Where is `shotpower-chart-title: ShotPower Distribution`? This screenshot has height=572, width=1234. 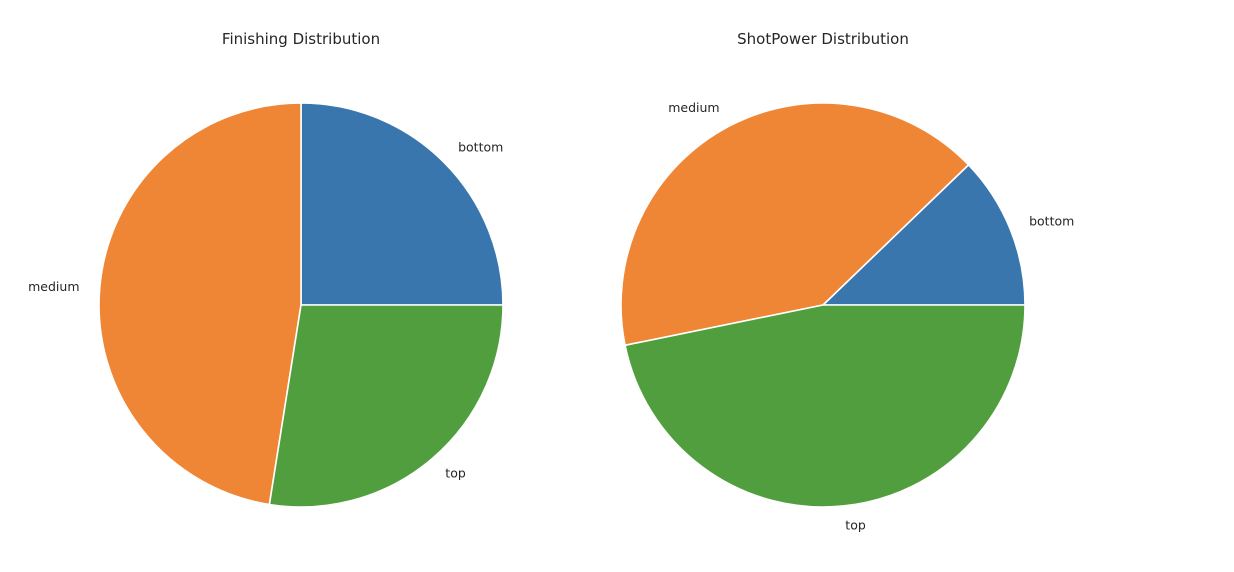 shotpower-chart-title: ShotPower Distribution is located at coordinates (823, 39).